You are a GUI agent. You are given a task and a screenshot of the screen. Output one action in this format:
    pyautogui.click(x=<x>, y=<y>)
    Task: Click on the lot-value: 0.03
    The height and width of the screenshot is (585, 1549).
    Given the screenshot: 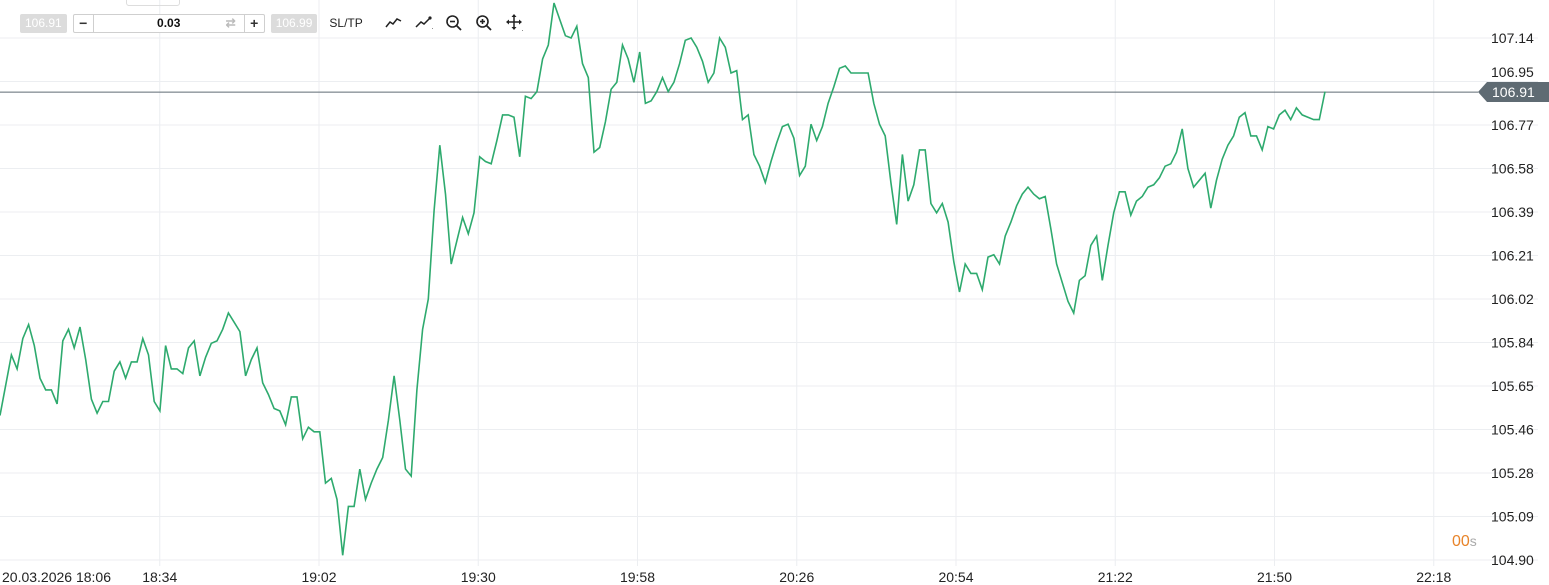 What is the action you would take?
    pyautogui.click(x=169, y=22)
    